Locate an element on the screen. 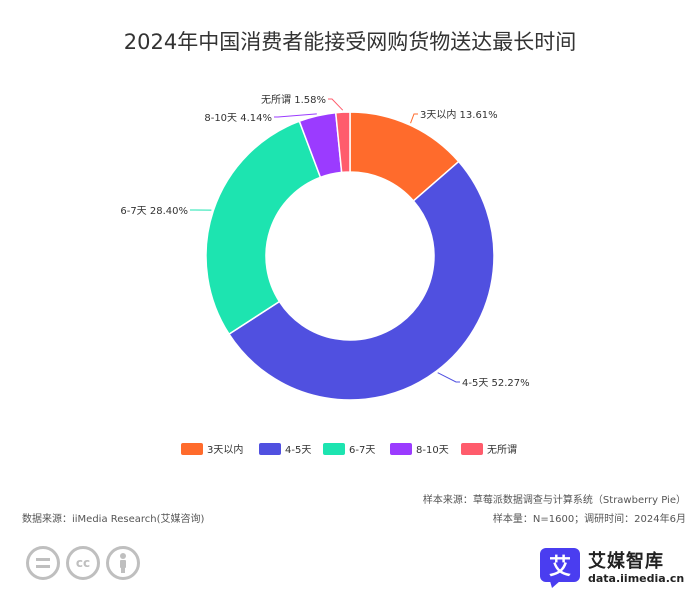 The width and height of the screenshot is (700, 600). legend-label: 4-5天 is located at coordinates (298, 450).